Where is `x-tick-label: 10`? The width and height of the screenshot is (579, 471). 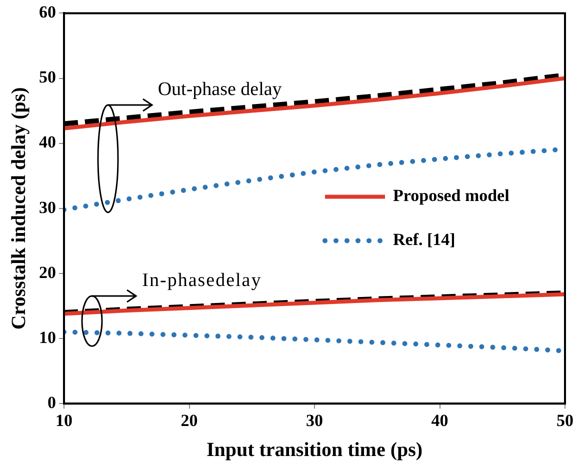
x-tick-label: 10 is located at coordinates (64, 420).